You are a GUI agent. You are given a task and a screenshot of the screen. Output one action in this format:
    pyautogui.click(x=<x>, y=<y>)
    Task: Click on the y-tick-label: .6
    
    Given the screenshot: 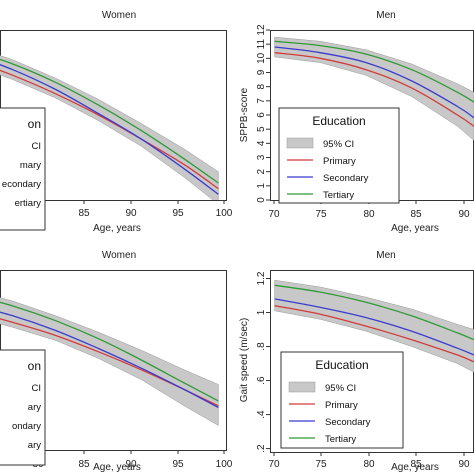 What is the action you would take?
    pyautogui.click(x=261, y=380)
    